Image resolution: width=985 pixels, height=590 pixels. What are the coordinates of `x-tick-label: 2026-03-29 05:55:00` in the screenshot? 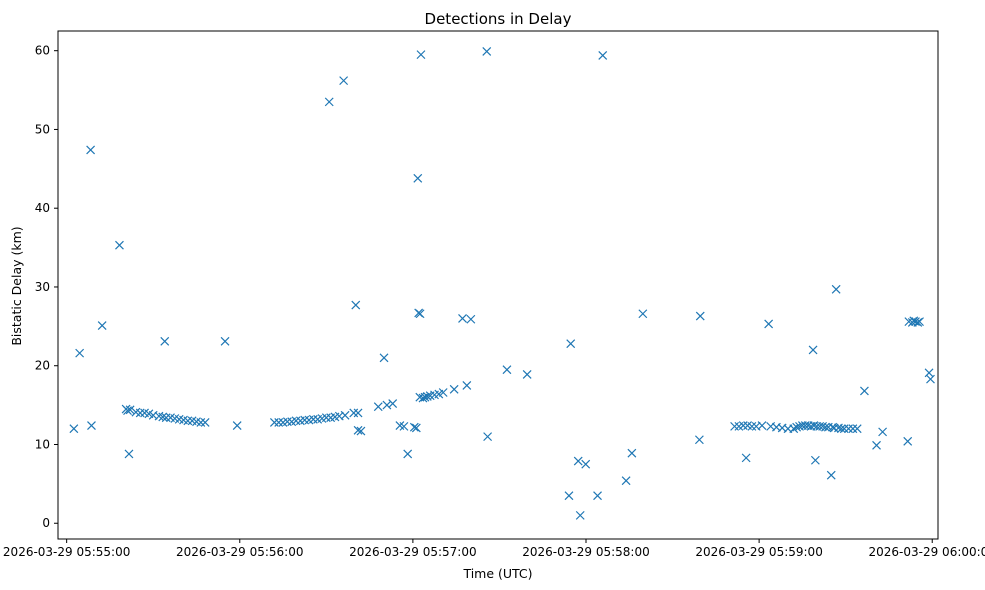 It's located at (66, 552).